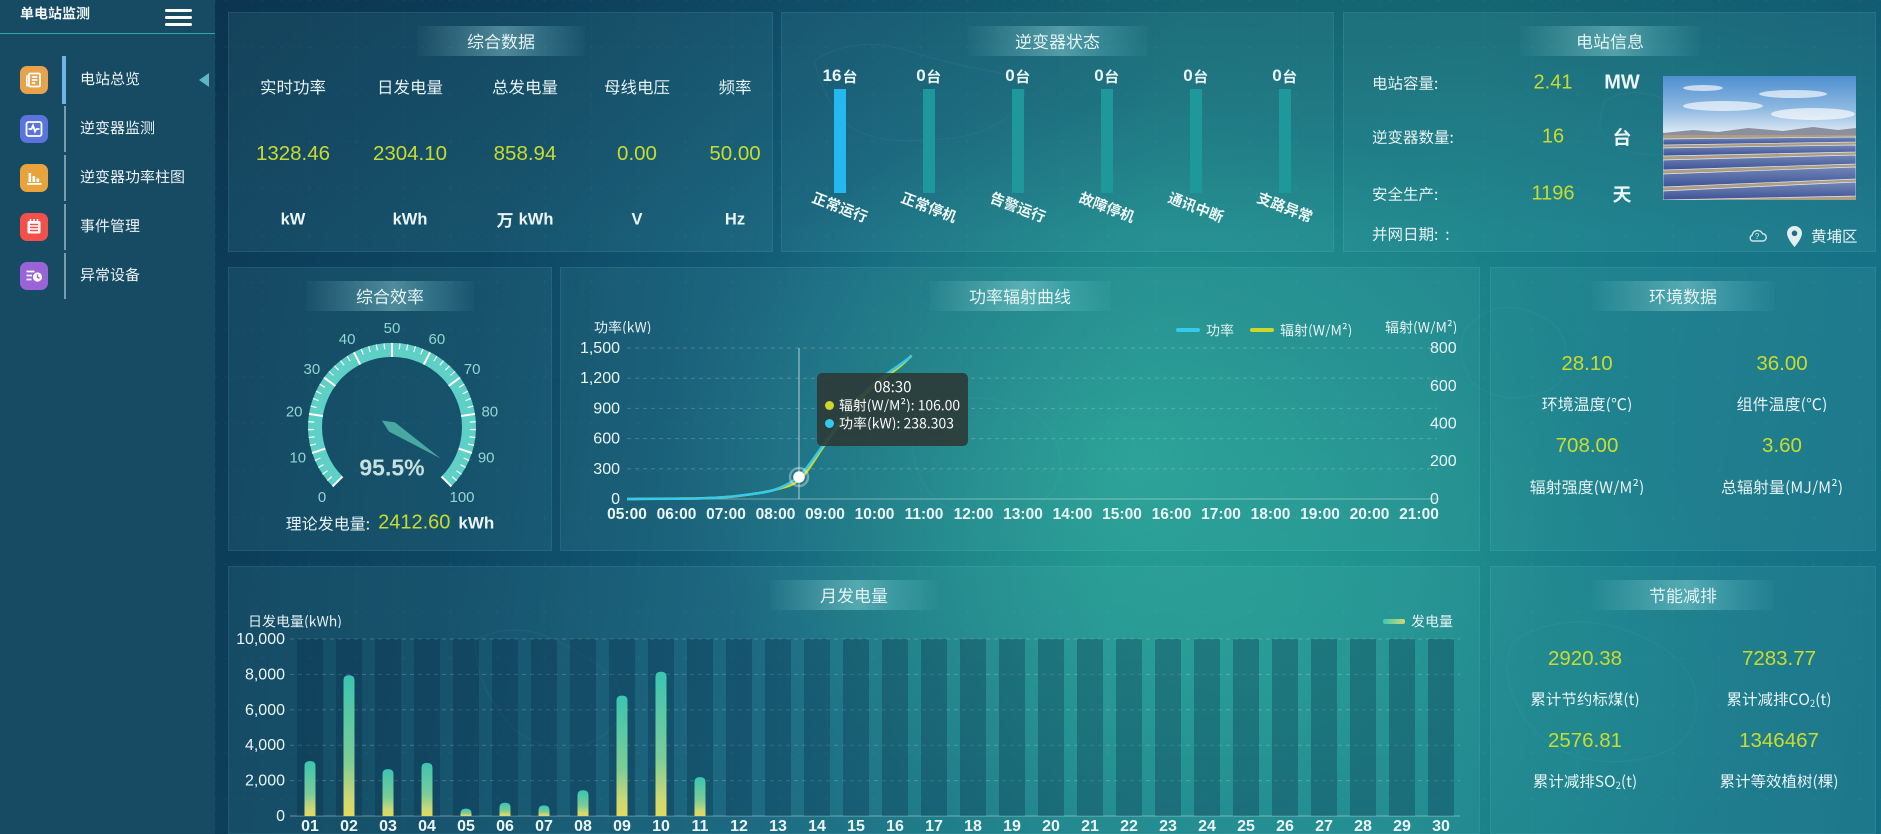 This screenshot has height=834, width=1881. Describe the element at coordinates (544, 826) in the screenshot. I see `svg-text: 07` at that location.